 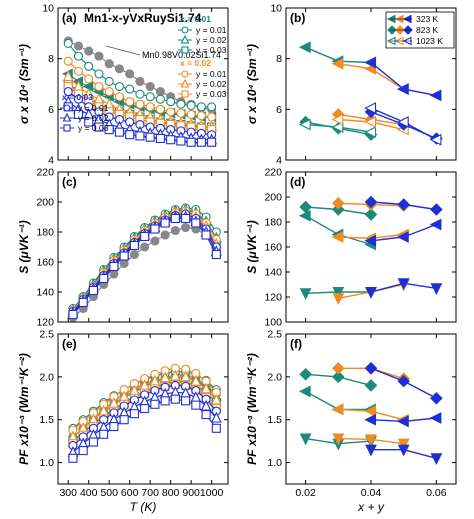 I want to click on legend-entry: 323 K, so click(x=427, y=19).